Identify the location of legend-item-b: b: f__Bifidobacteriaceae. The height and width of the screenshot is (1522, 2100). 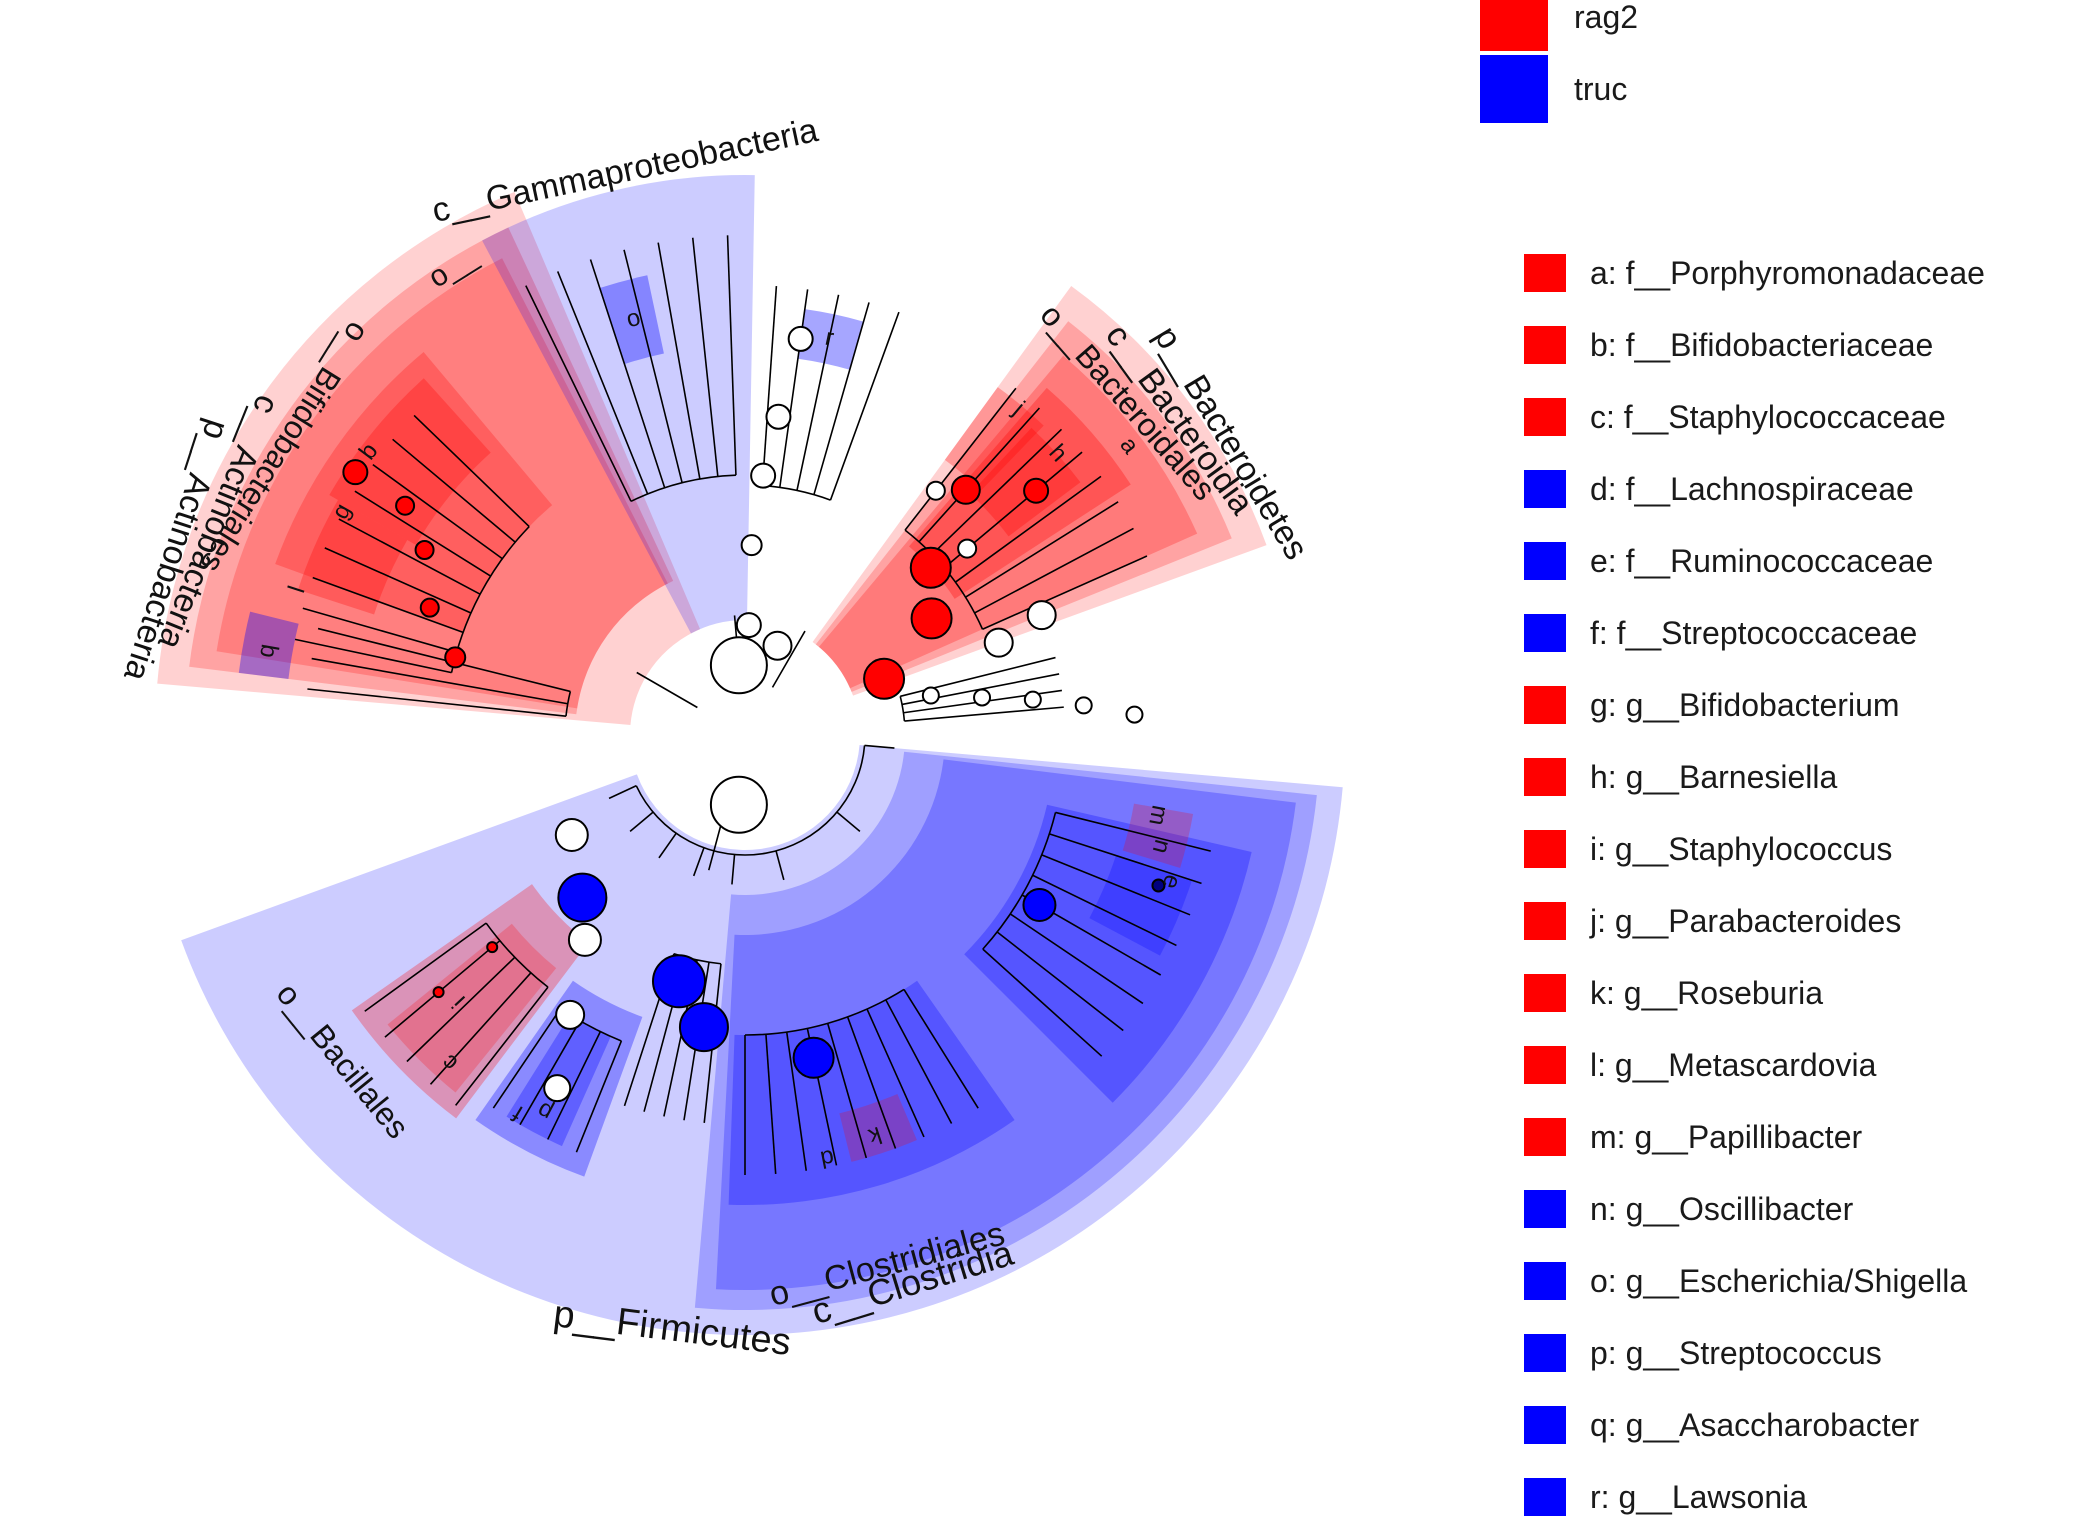
(1706, 345).